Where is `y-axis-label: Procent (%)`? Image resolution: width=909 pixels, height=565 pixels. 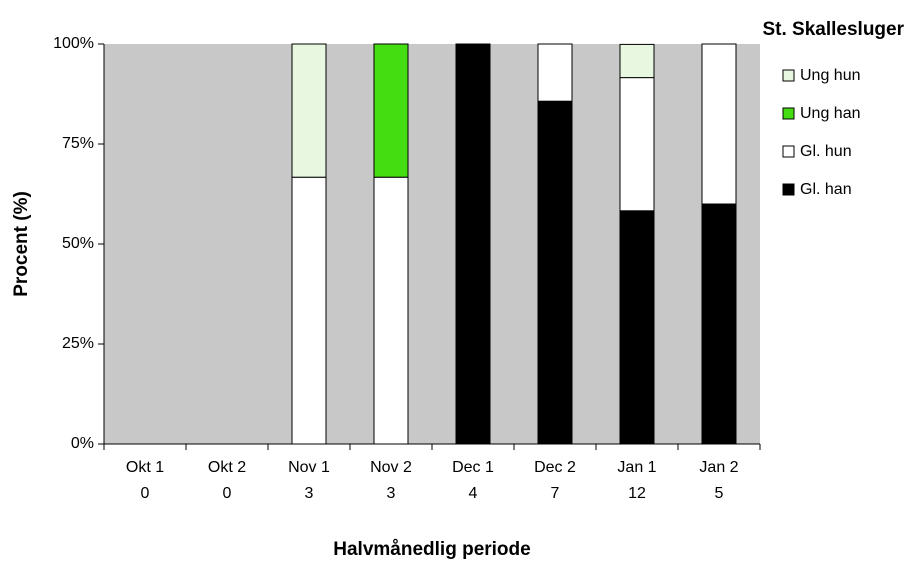
y-axis-label: Procent (%) is located at coordinates (21, 244).